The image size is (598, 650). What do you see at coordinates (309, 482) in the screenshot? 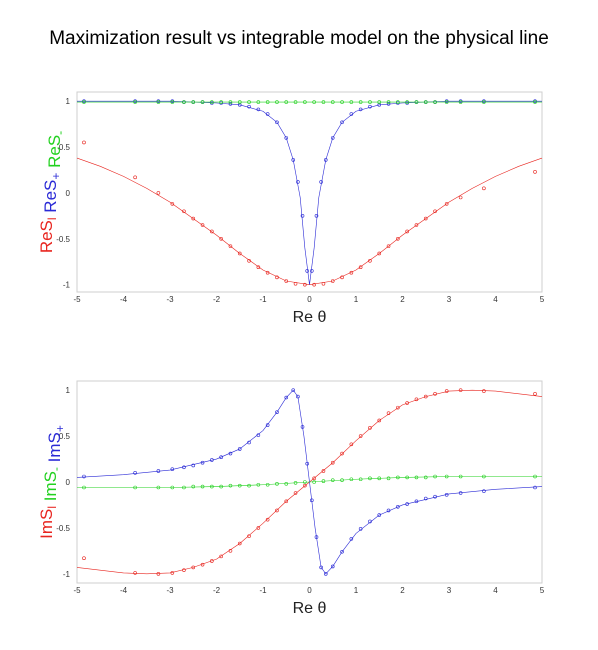
I see `series-curve-green` at bounding box center [309, 482].